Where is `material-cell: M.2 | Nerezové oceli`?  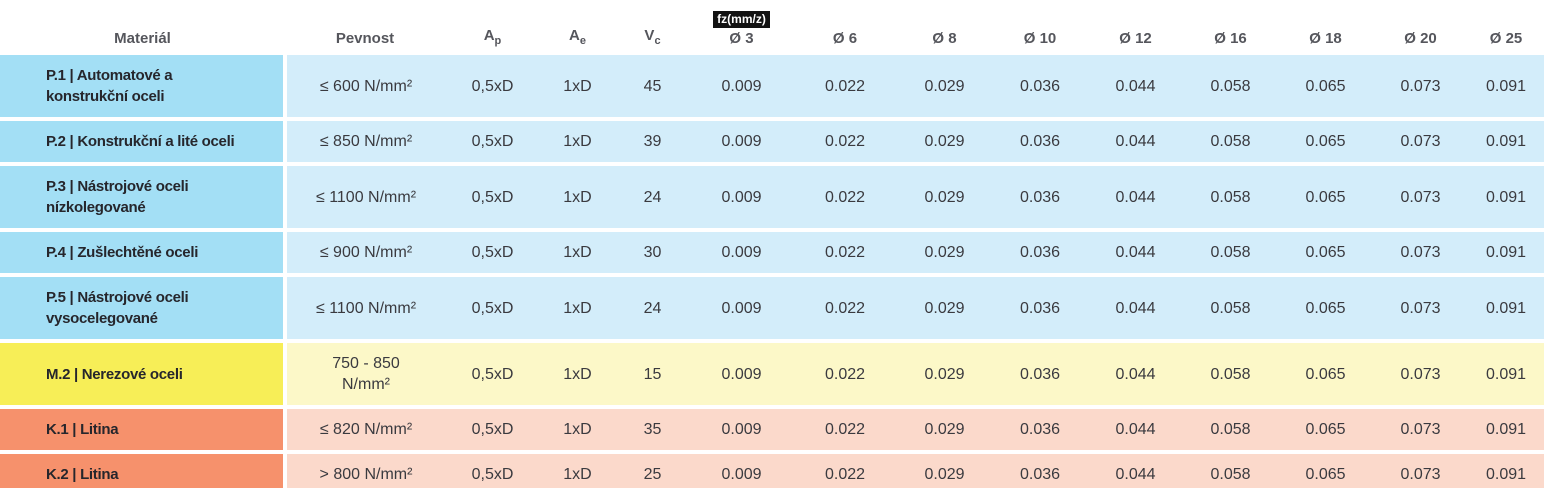 material-cell: M.2 | Nerezové oceli is located at coordinates (143, 375).